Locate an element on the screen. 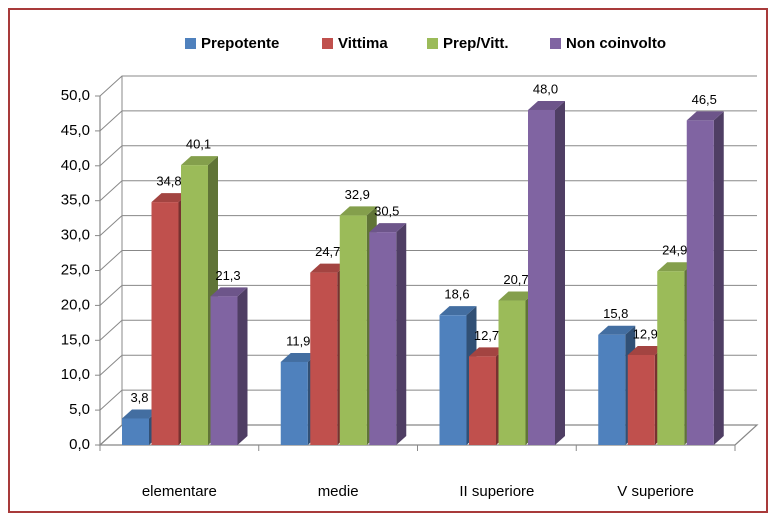 This screenshot has height=521, width=776. x-tick-label: medie is located at coordinates (338, 491).